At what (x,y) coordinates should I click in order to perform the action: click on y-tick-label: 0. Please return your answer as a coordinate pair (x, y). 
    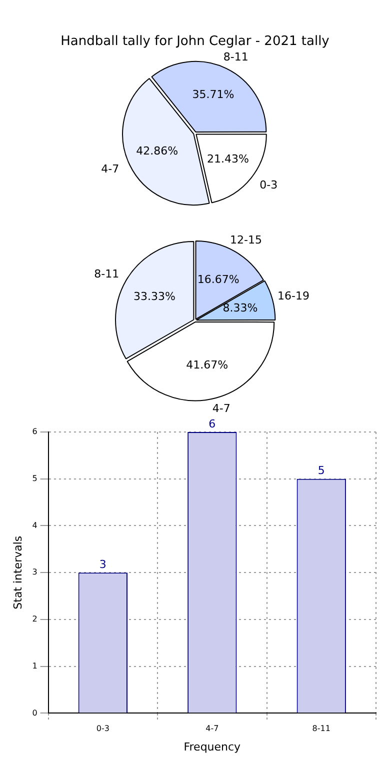
    Looking at the image, I should click on (35, 713).